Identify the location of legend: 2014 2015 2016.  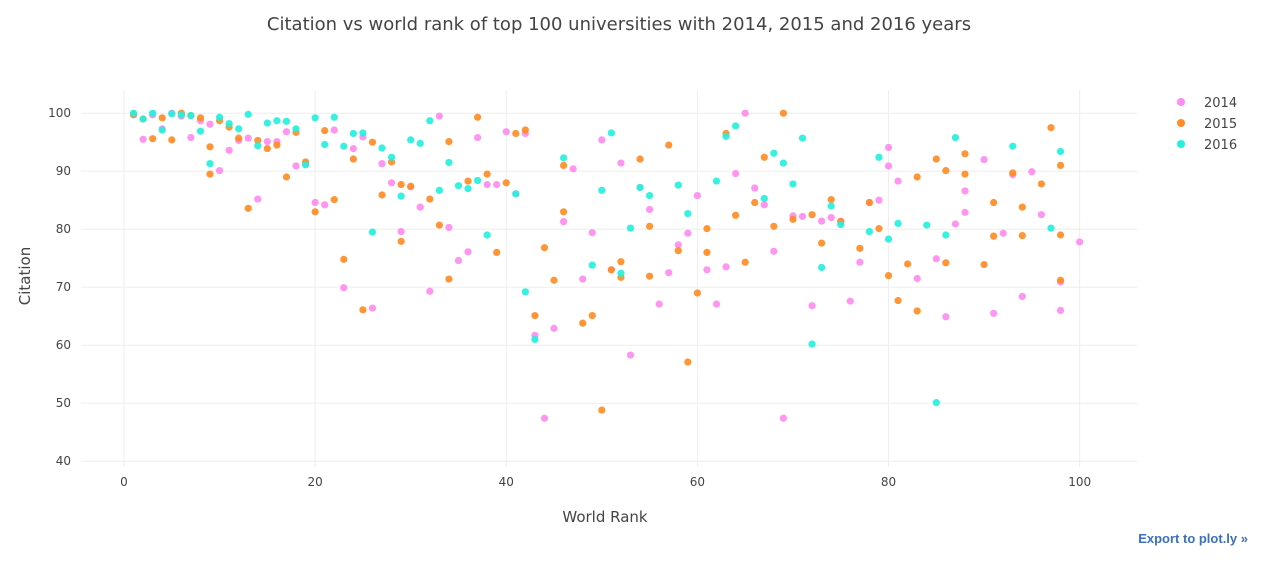
(1207, 124).